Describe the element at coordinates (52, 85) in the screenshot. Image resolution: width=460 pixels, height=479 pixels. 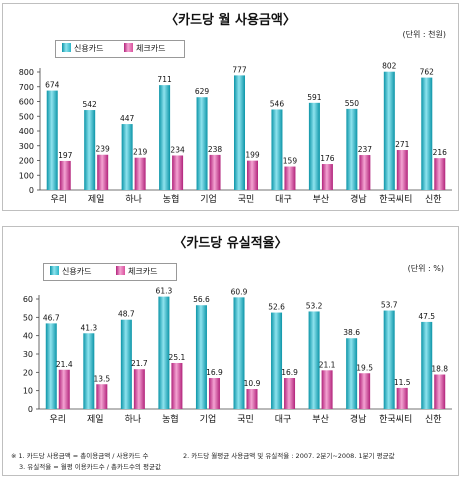
I see `data-label-credit: 674` at that location.